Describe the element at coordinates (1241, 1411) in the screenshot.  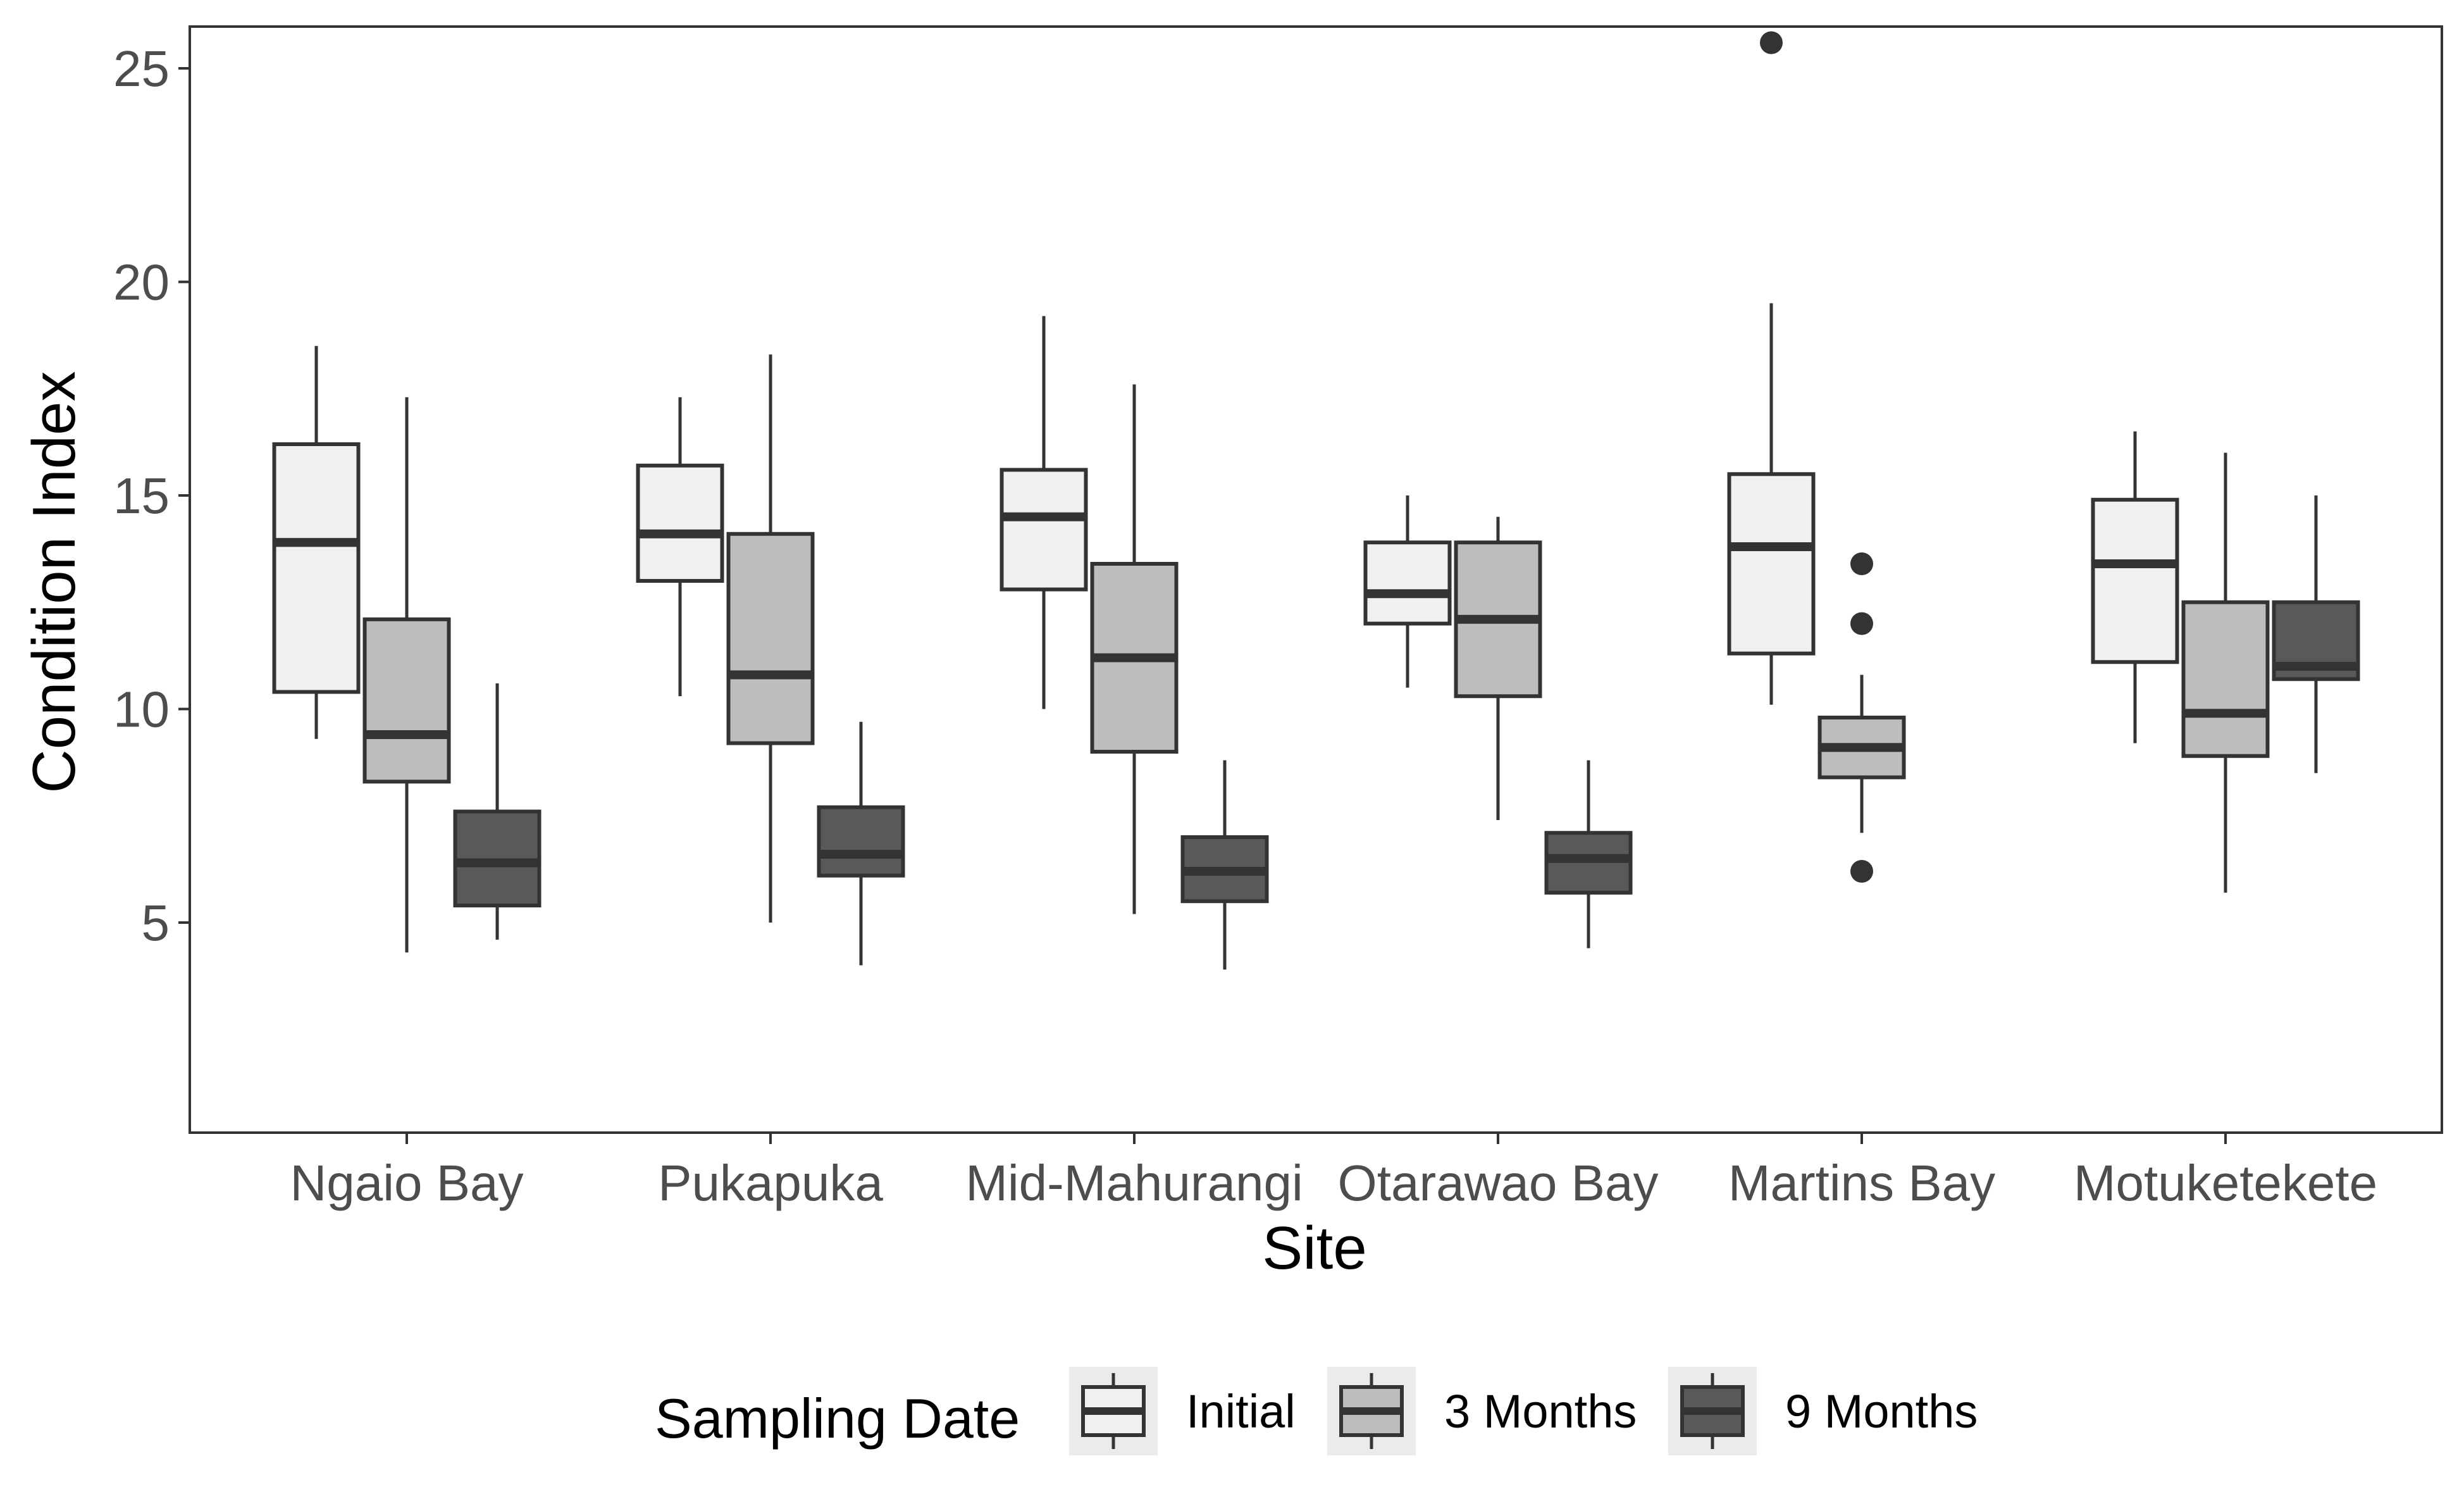
I see `legend-label: Initial` at that location.